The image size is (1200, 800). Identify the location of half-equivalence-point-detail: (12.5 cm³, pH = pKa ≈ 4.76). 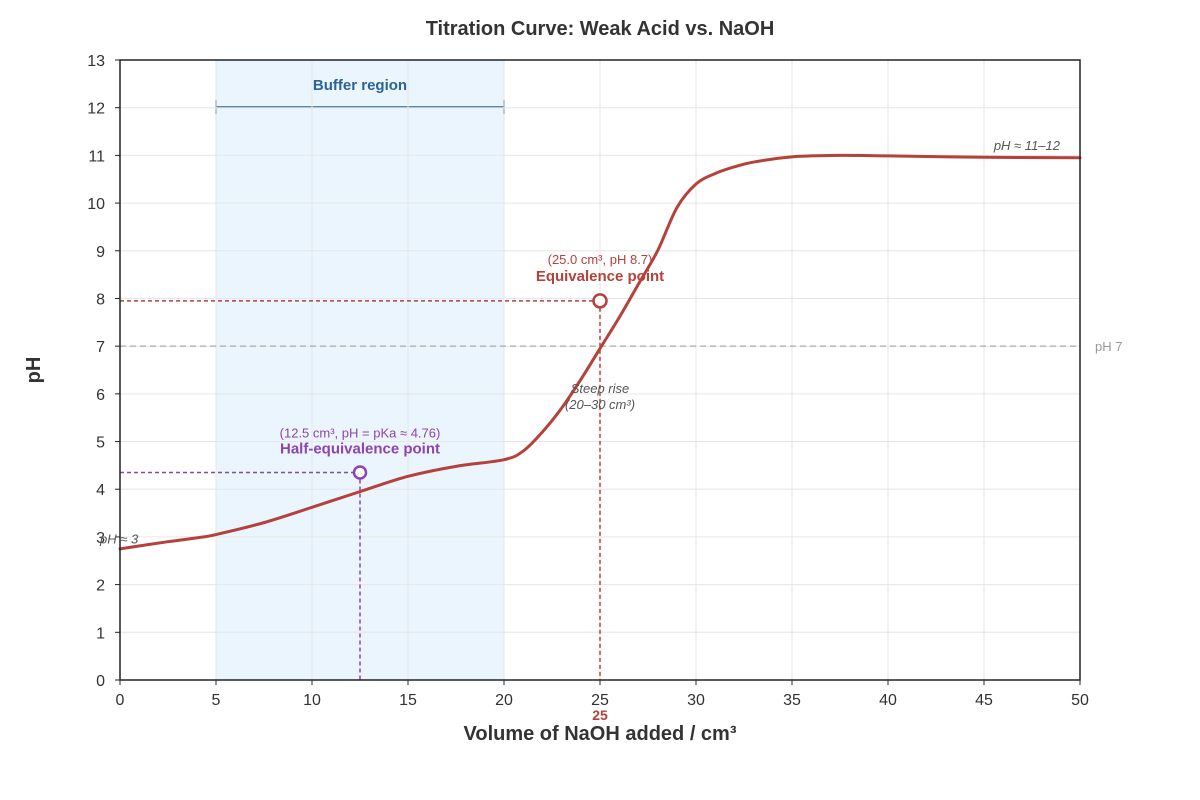
(360, 433).